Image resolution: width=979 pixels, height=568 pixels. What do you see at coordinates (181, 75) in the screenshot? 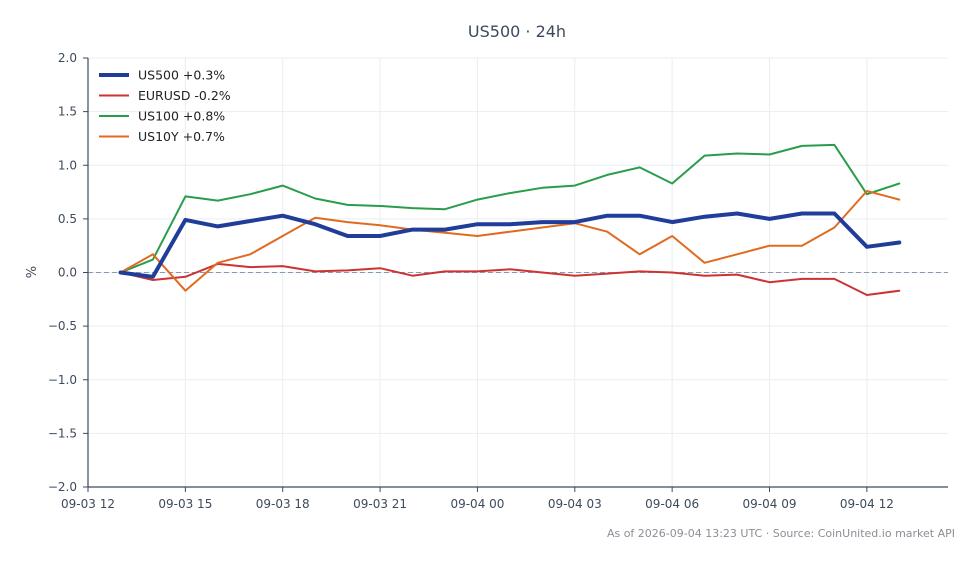
I see `legend-entry-label: US500 +0.3%` at bounding box center [181, 75].